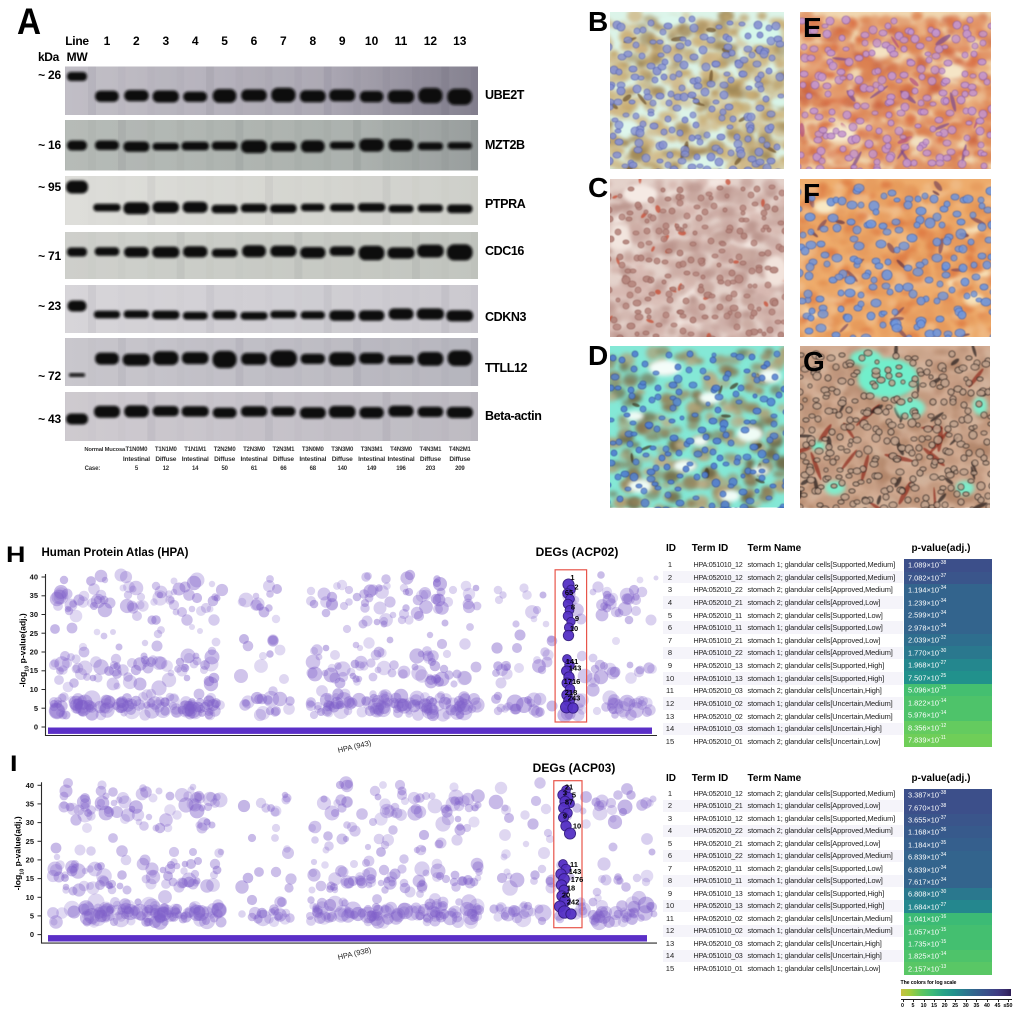 The image size is (1020, 1011). Describe the element at coordinates (572, 577) in the screenshot. I see `svg-text: 1` at that location.